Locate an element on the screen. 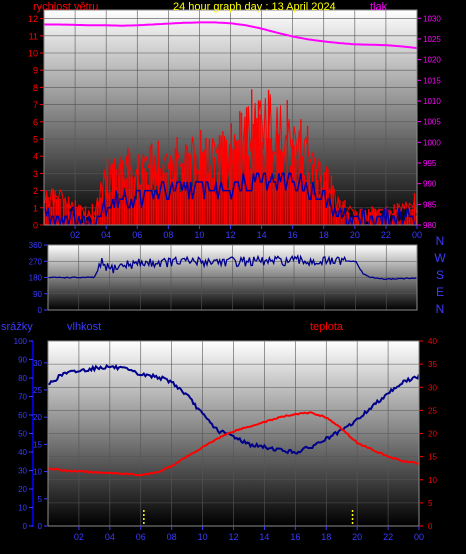 The width and height of the screenshot is (466, 554). rain-tick-label: 100 is located at coordinates (21, 341).